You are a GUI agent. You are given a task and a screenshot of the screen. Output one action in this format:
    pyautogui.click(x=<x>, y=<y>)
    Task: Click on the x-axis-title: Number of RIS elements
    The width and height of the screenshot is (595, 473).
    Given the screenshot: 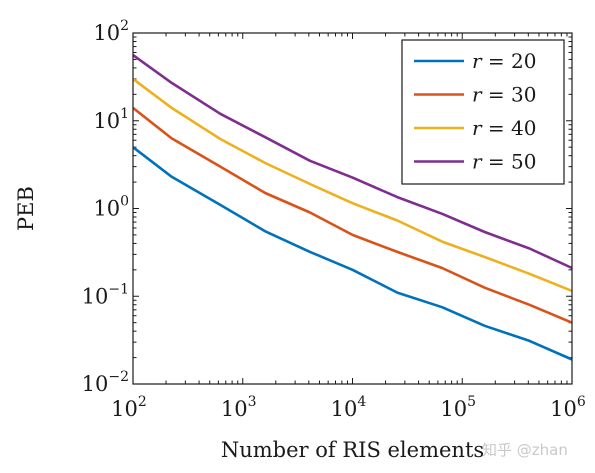 What is the action you would take?
    pyautogui.click(x=352, y=450)
    